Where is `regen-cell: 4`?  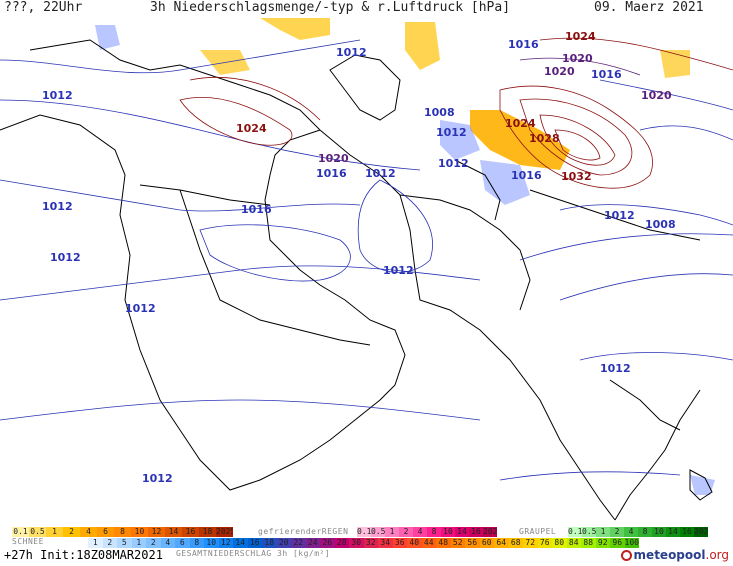
regen-cell: 4 is located at coordinates (420, 532).